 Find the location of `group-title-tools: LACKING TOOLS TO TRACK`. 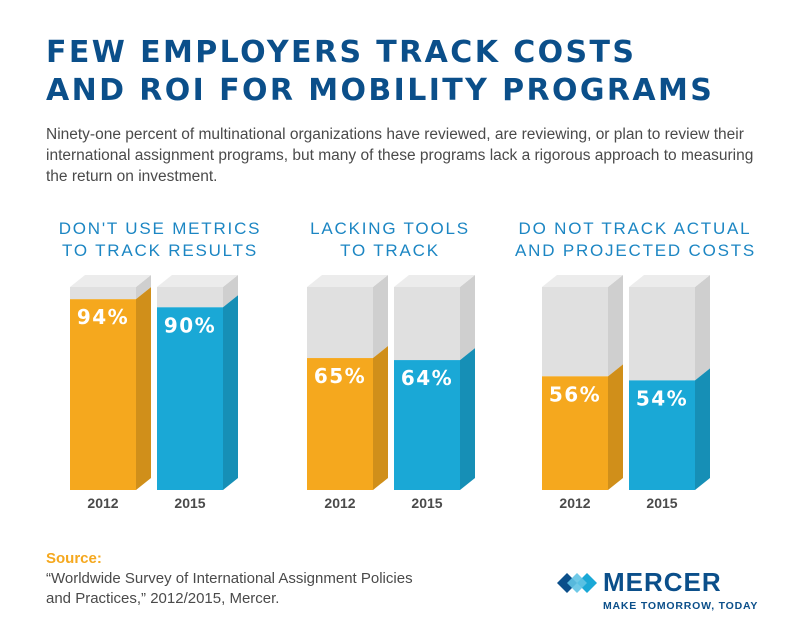

group-title-tools: LACKING TOOLS TO TRACK is located at coordinates (390, 240).